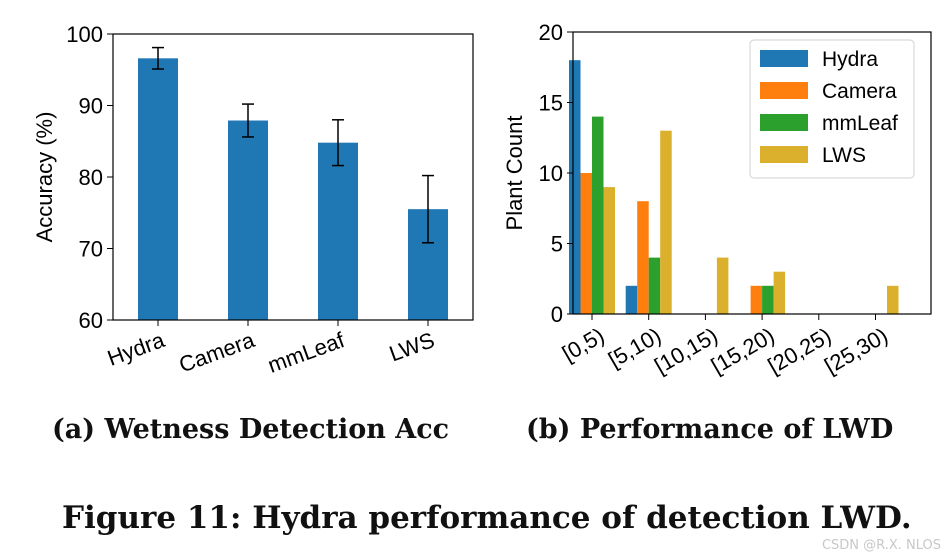 Image resolution: width=947 pixels, height=557 pixels. What do you see at coordinates (136, 349) in the screenshot?
I see `x-tick-label: Hydra` at bounding box center [136, 349].